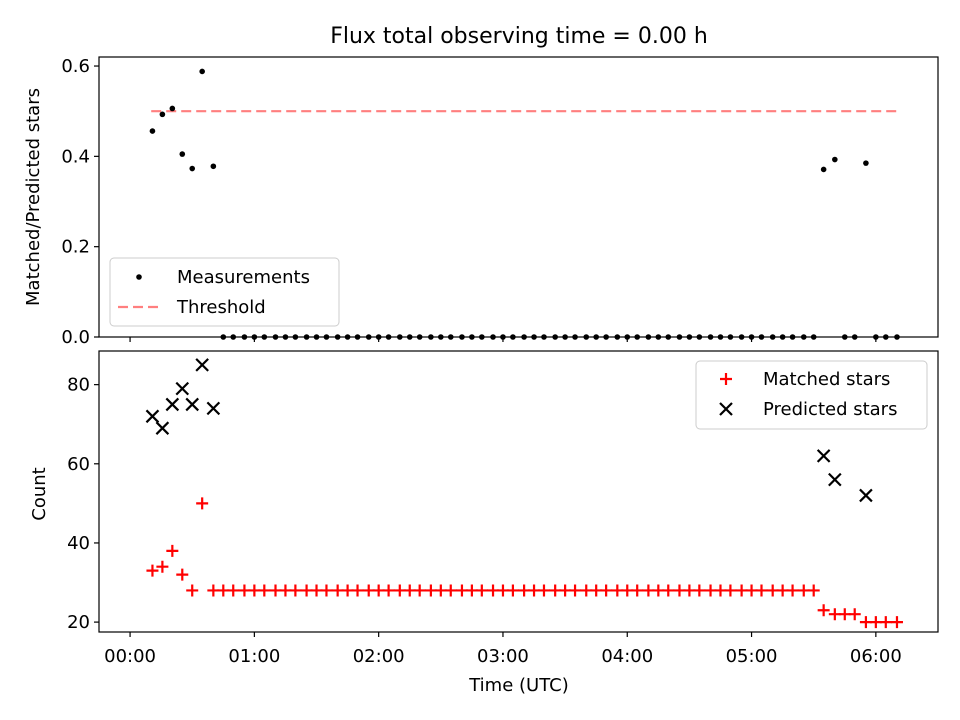 The width and height of the screenshot is (960, 720). What do you see at coordinates (75, 337) in the screenshot?
I see `top-y-tick-label: 0.0` at bounding box center [75, 337].